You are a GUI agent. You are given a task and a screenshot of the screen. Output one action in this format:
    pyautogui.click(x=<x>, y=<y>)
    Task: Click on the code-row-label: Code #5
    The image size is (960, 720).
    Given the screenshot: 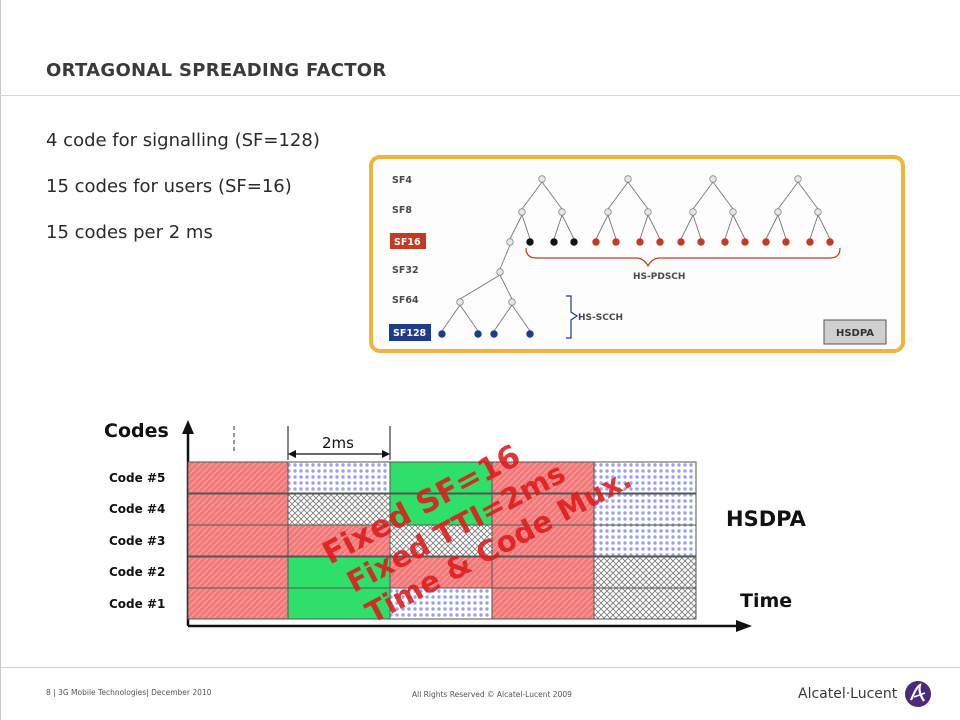 What is the action you would take?
    pyautogui.click(x=137, y=478)
    